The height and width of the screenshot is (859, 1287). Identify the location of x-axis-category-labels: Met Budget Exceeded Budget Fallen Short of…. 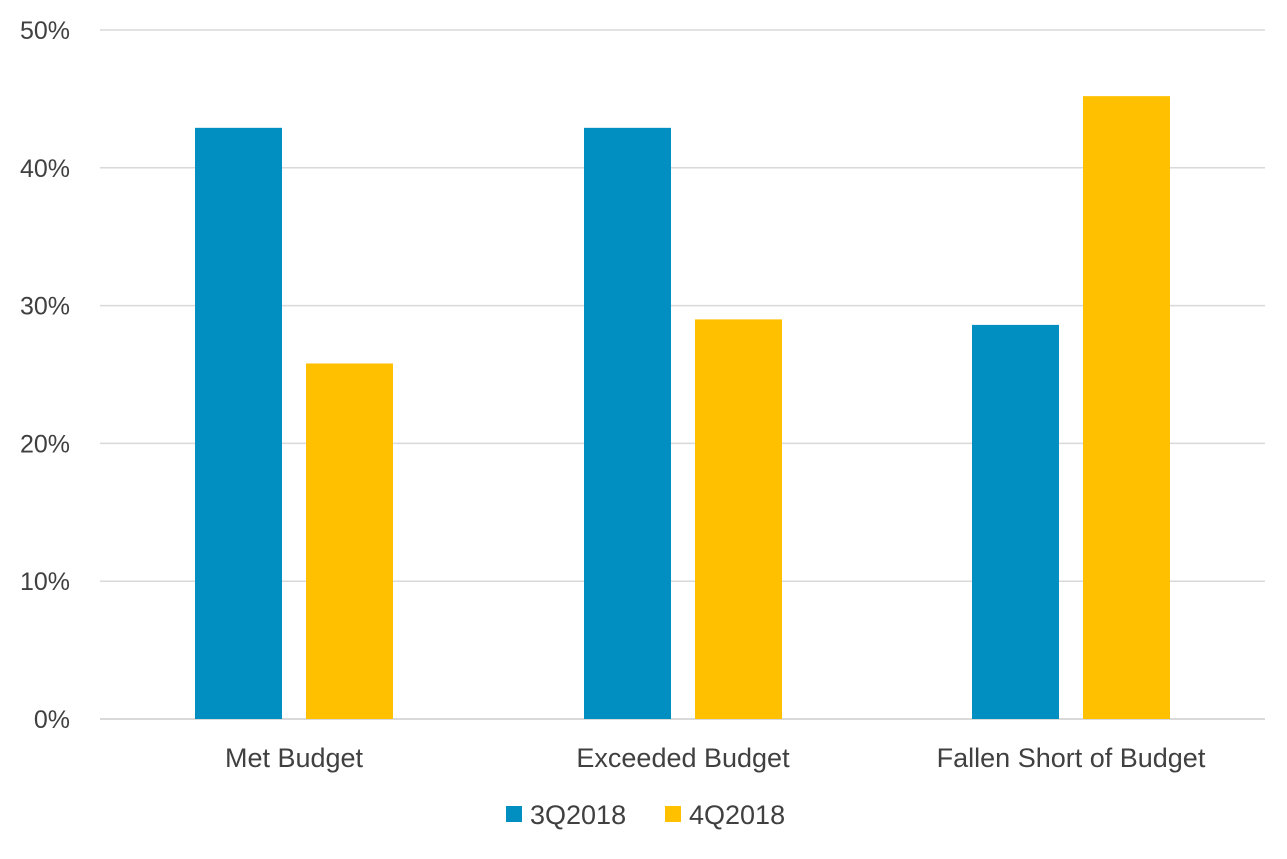
(715, 758).